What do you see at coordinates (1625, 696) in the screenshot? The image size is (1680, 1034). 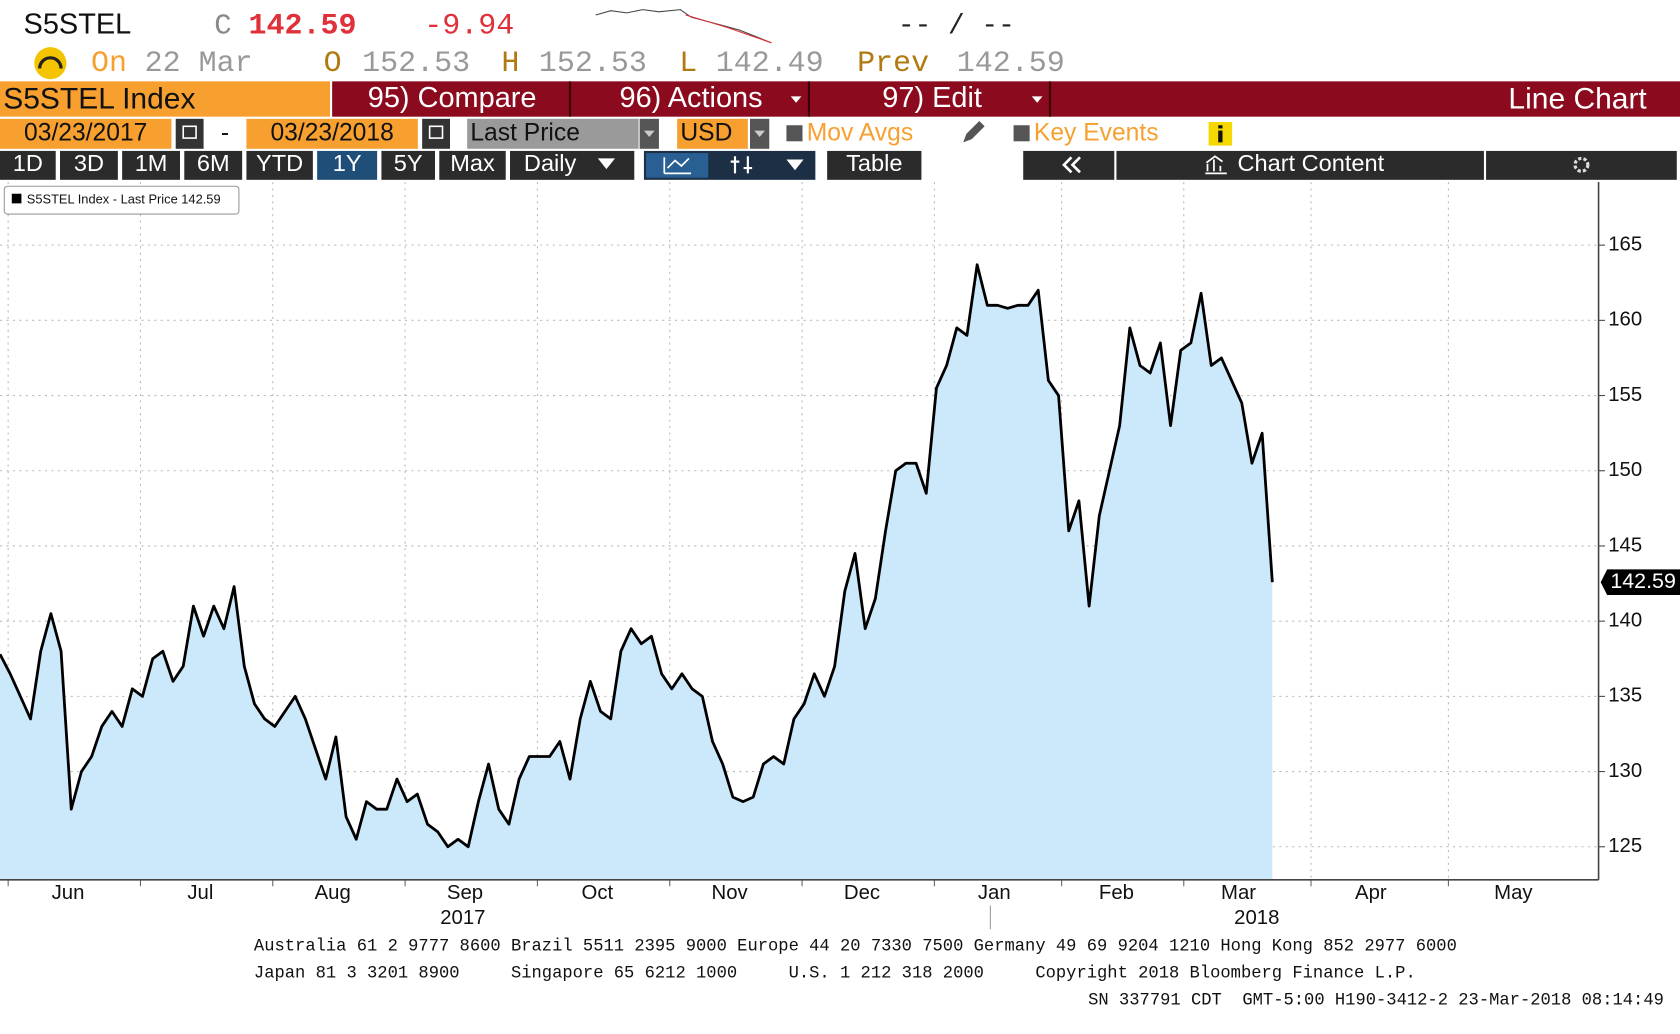 I see `y-tick-label: 135` at bounding box center [1625, 696].